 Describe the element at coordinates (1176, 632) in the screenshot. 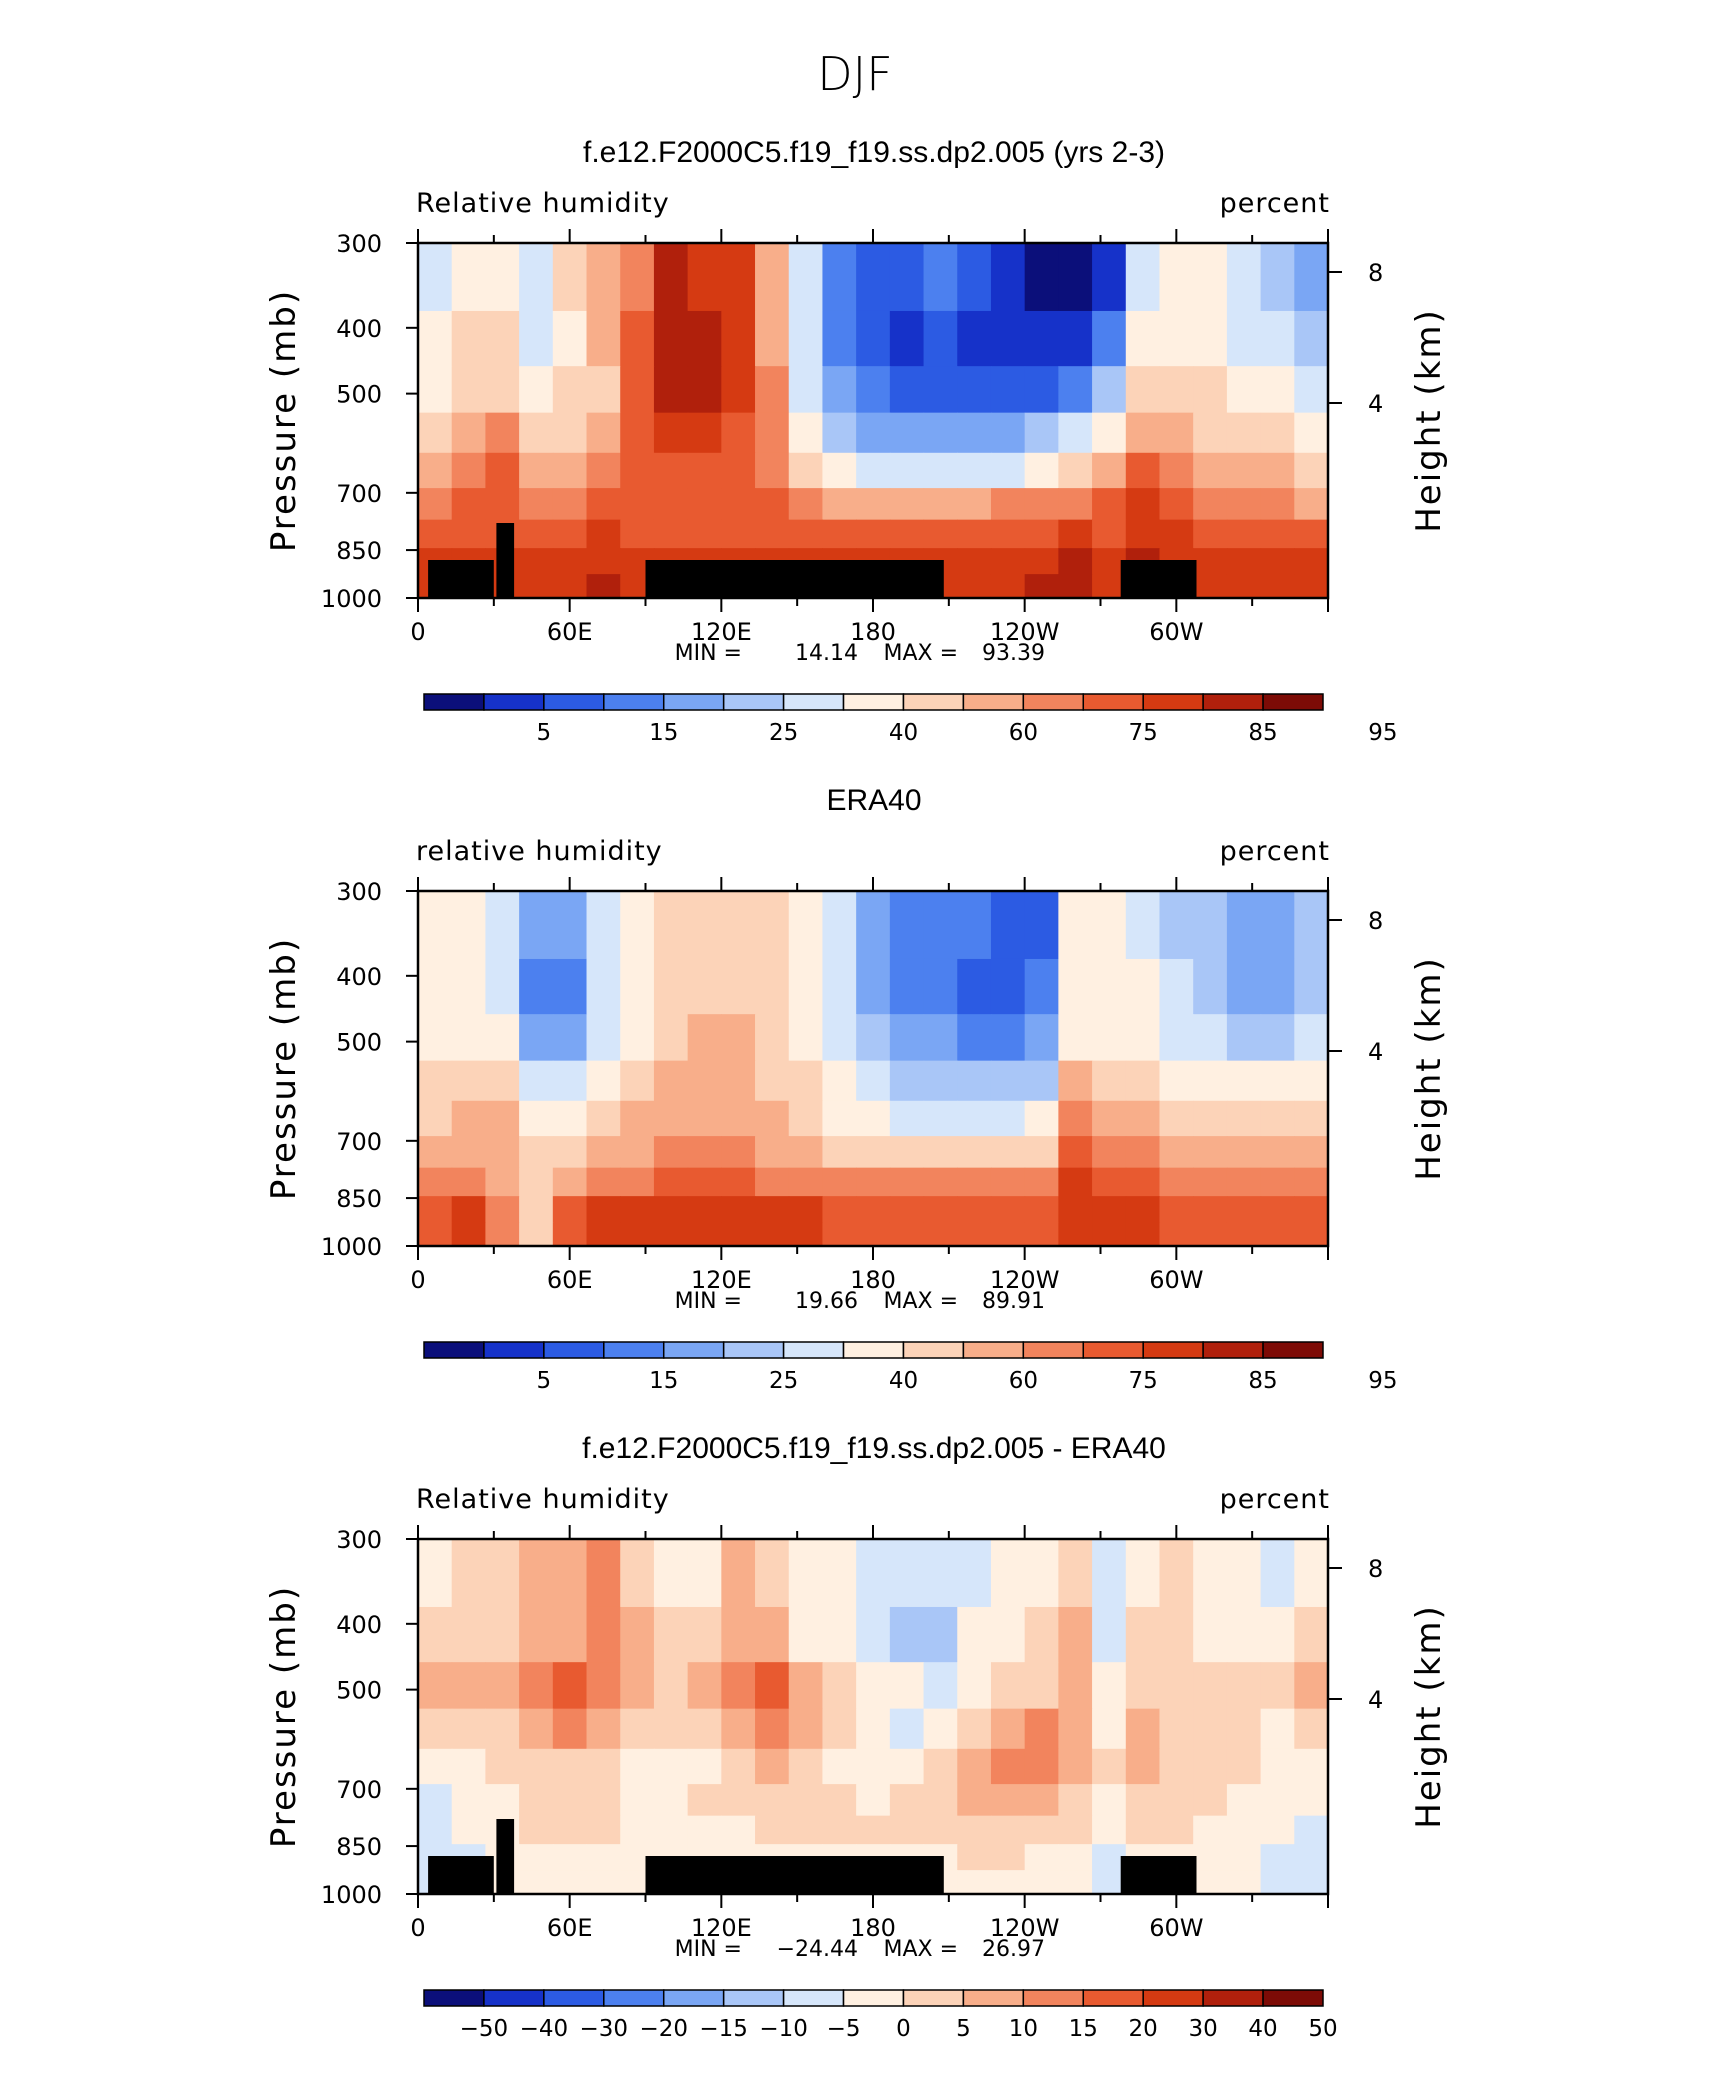

I see `x-tick-label: 60W` at that location.